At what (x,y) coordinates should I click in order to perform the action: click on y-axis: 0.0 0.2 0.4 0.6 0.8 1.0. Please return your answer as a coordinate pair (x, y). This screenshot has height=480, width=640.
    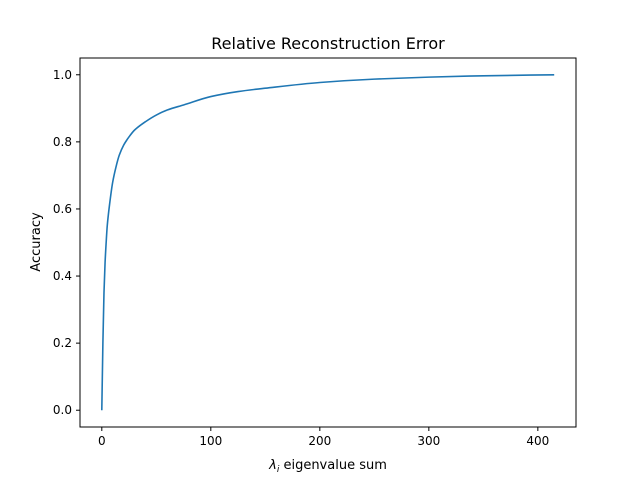
    Looking at the image, I should click on (66, 242).